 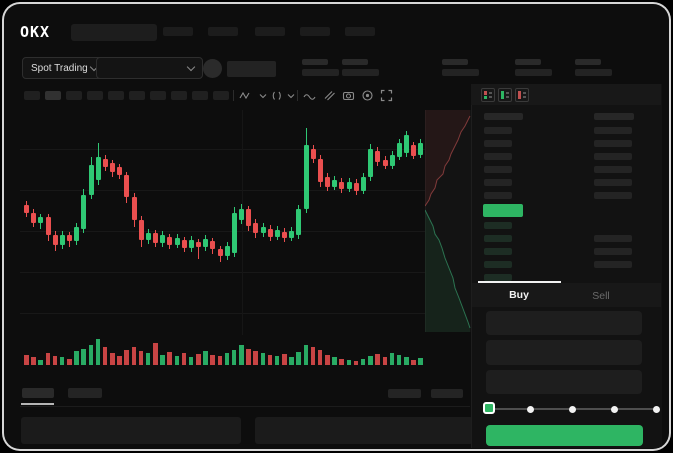 I want to click on mid-price-highlight, so click(x=503, y=210).